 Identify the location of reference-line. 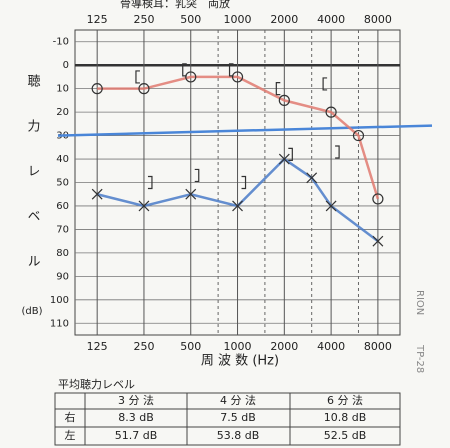
(245, 130).